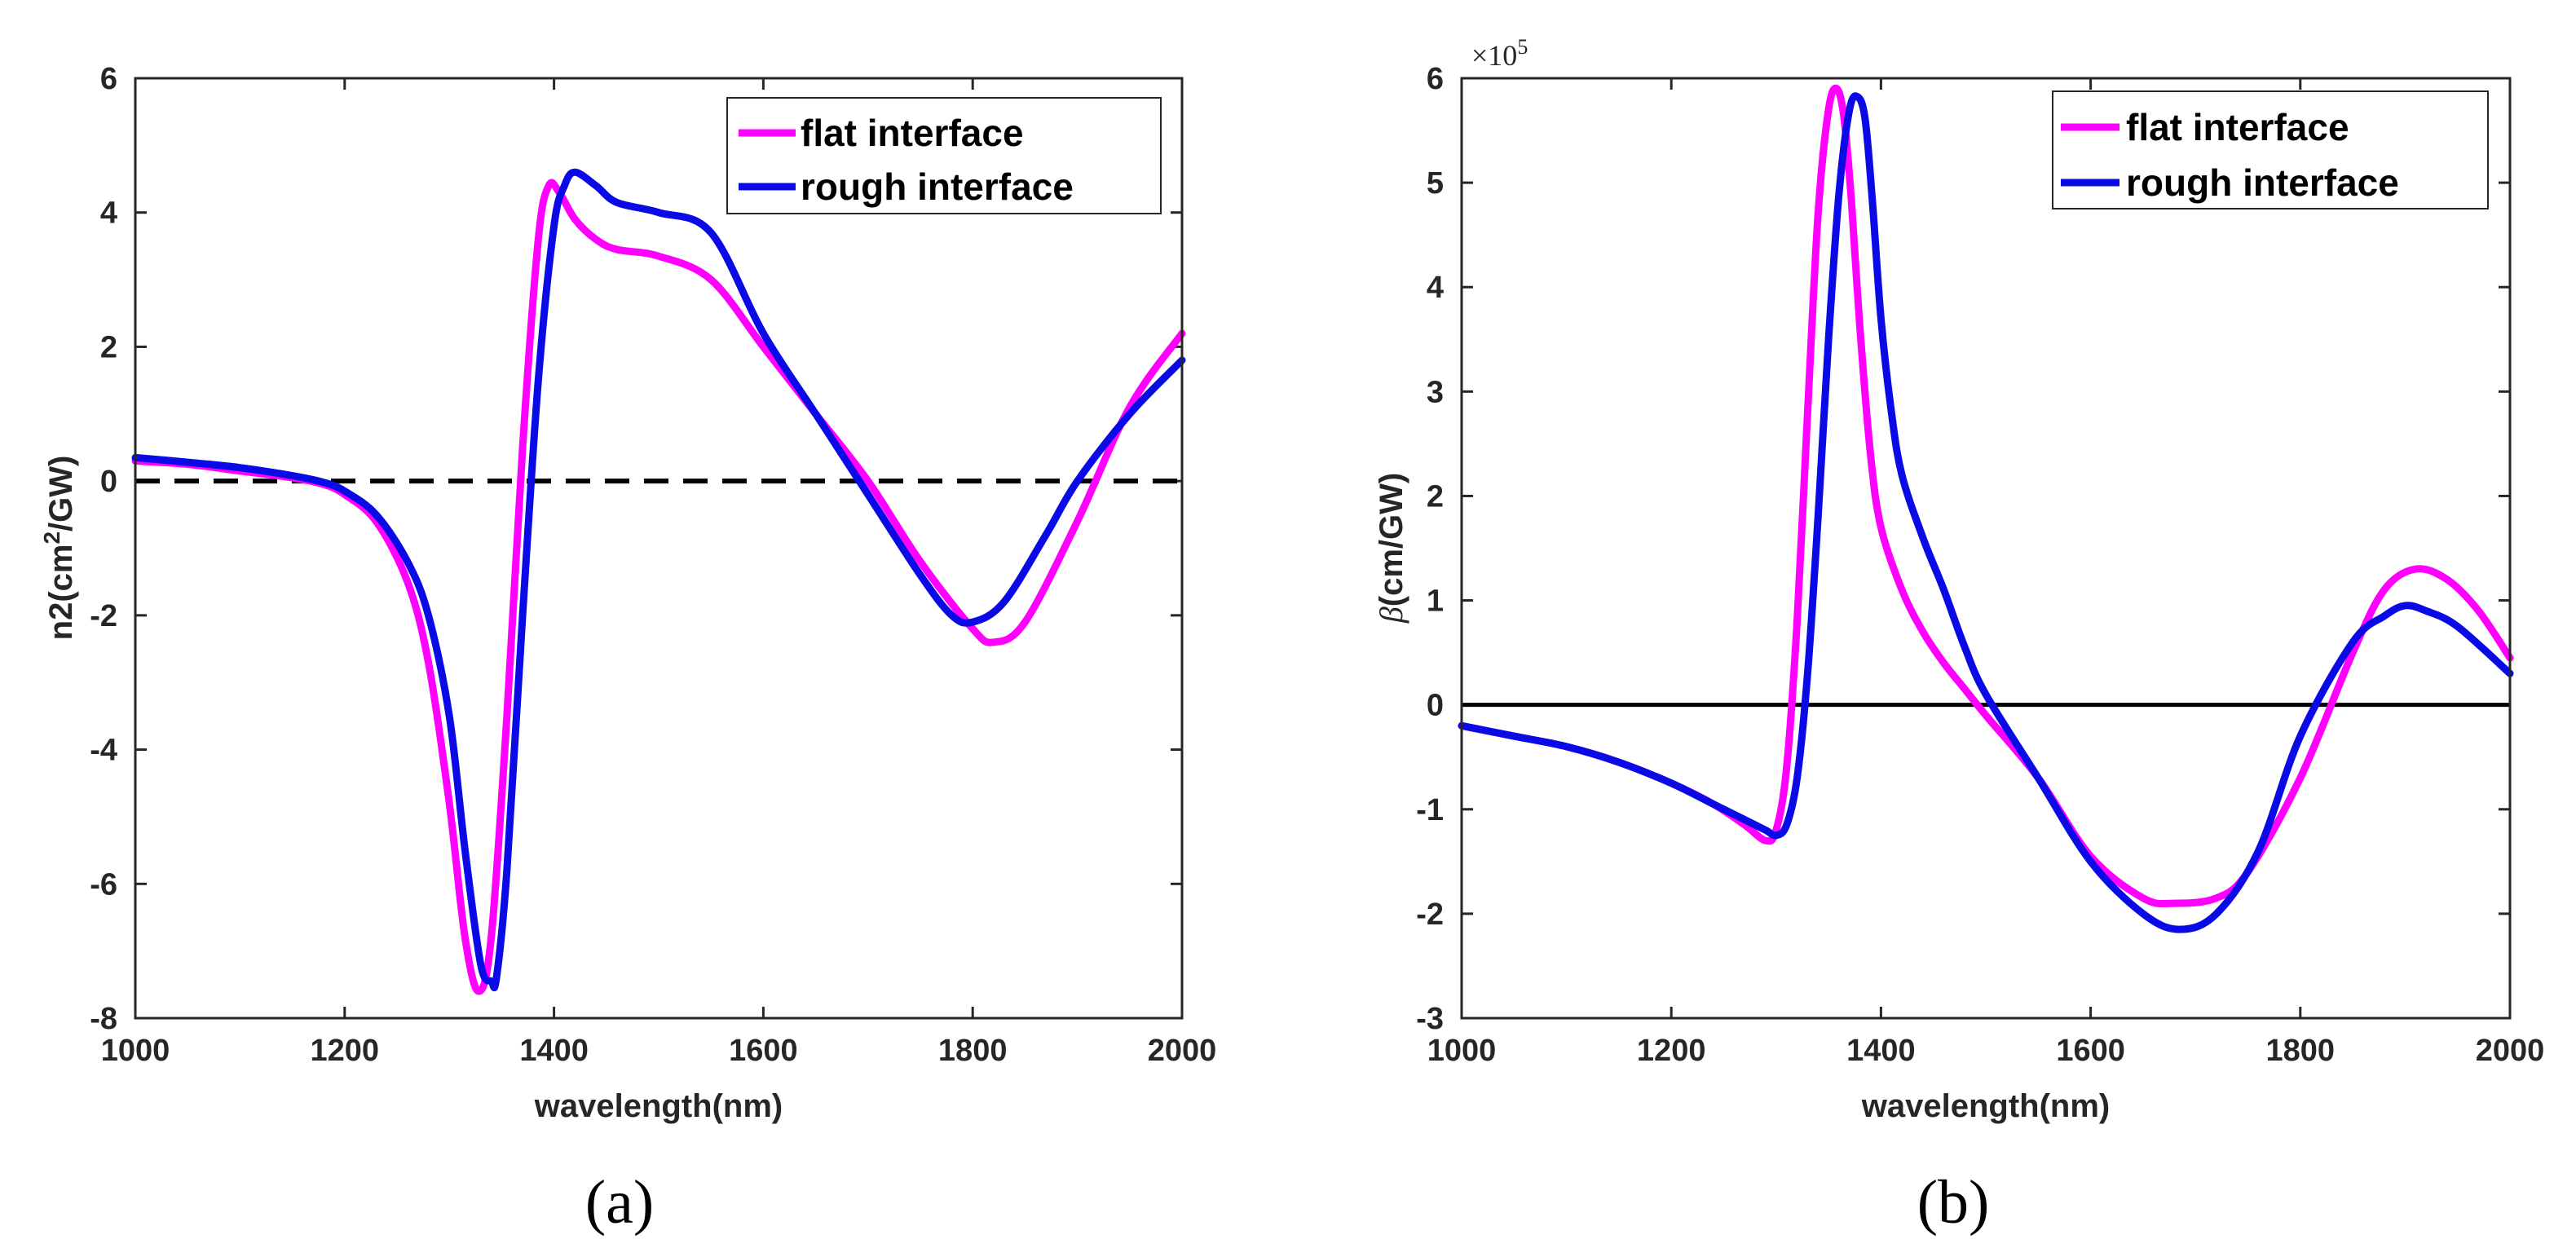 This screenshot has height=1257, width=2576. I want to click on panel-caption-b: (b), so click(1953, 1202).